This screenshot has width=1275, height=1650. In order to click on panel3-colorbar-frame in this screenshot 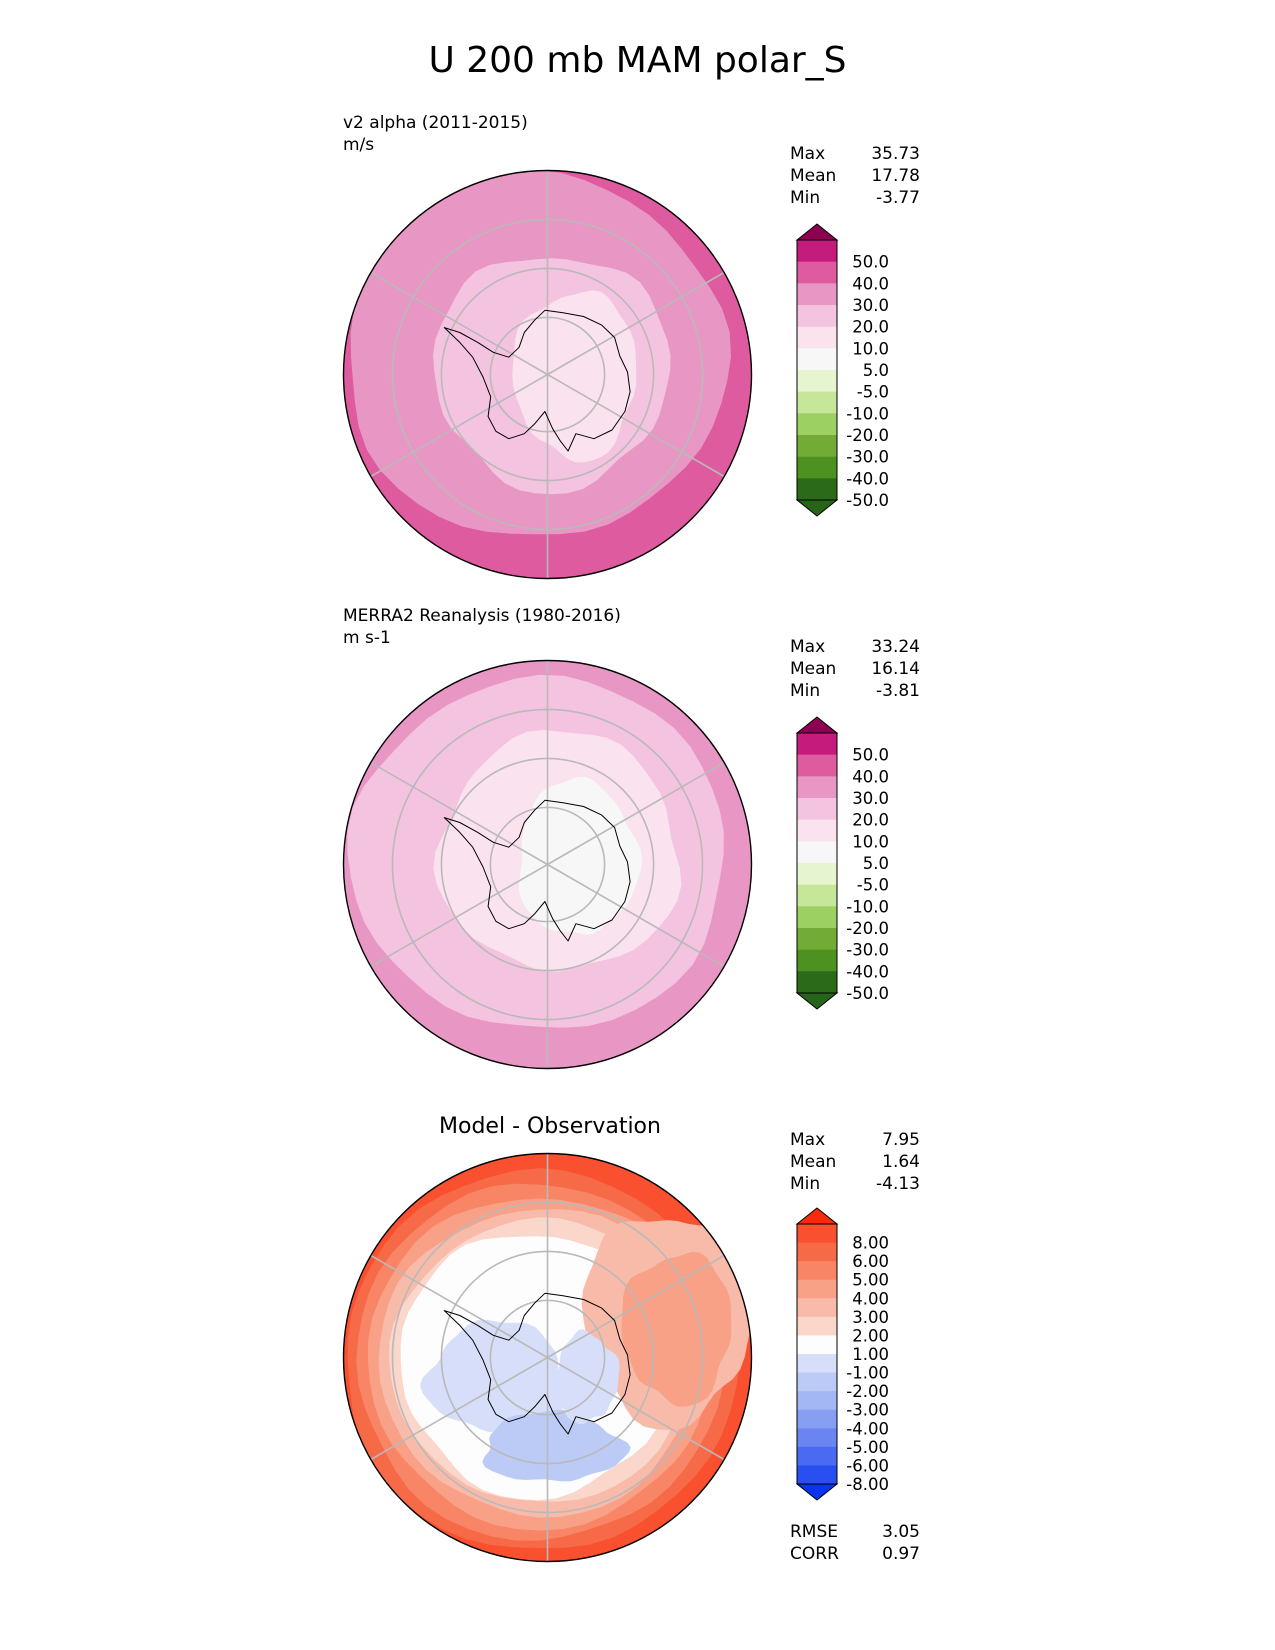, I will do `click(817, 1354)`.